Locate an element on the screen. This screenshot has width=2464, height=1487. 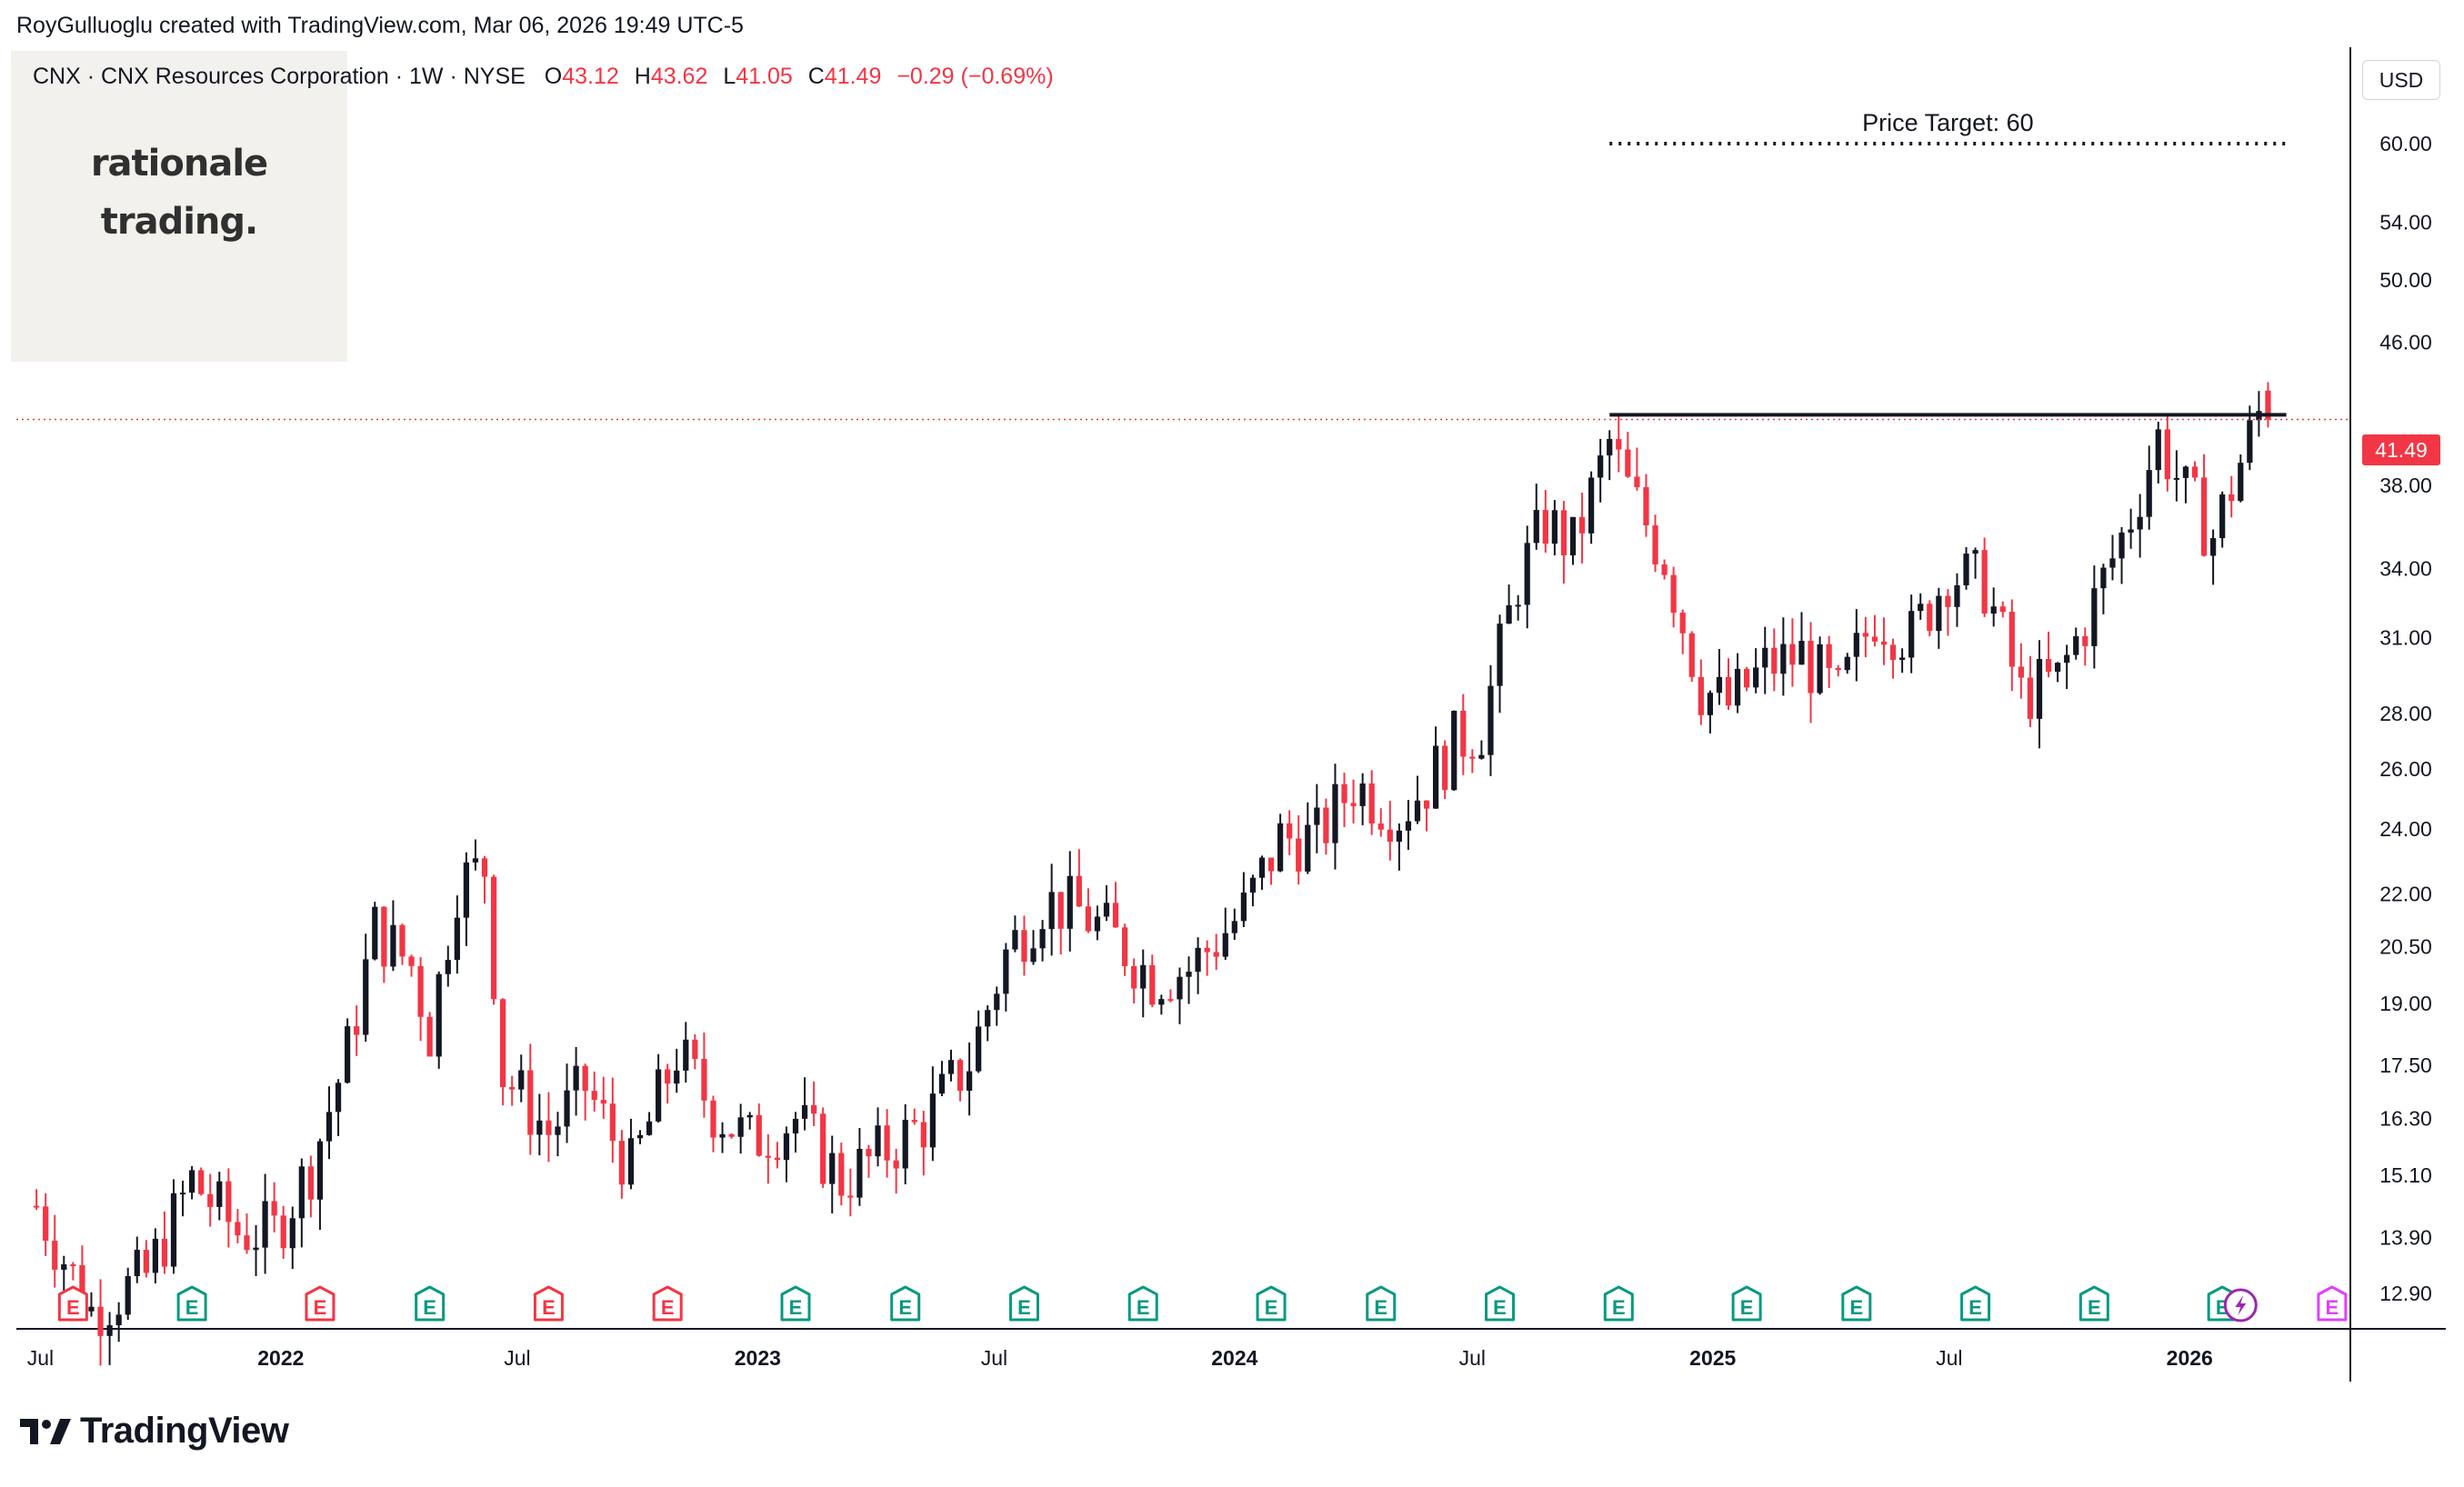
y-tick-label: 31.00 is located at coordinates (2405, 637).